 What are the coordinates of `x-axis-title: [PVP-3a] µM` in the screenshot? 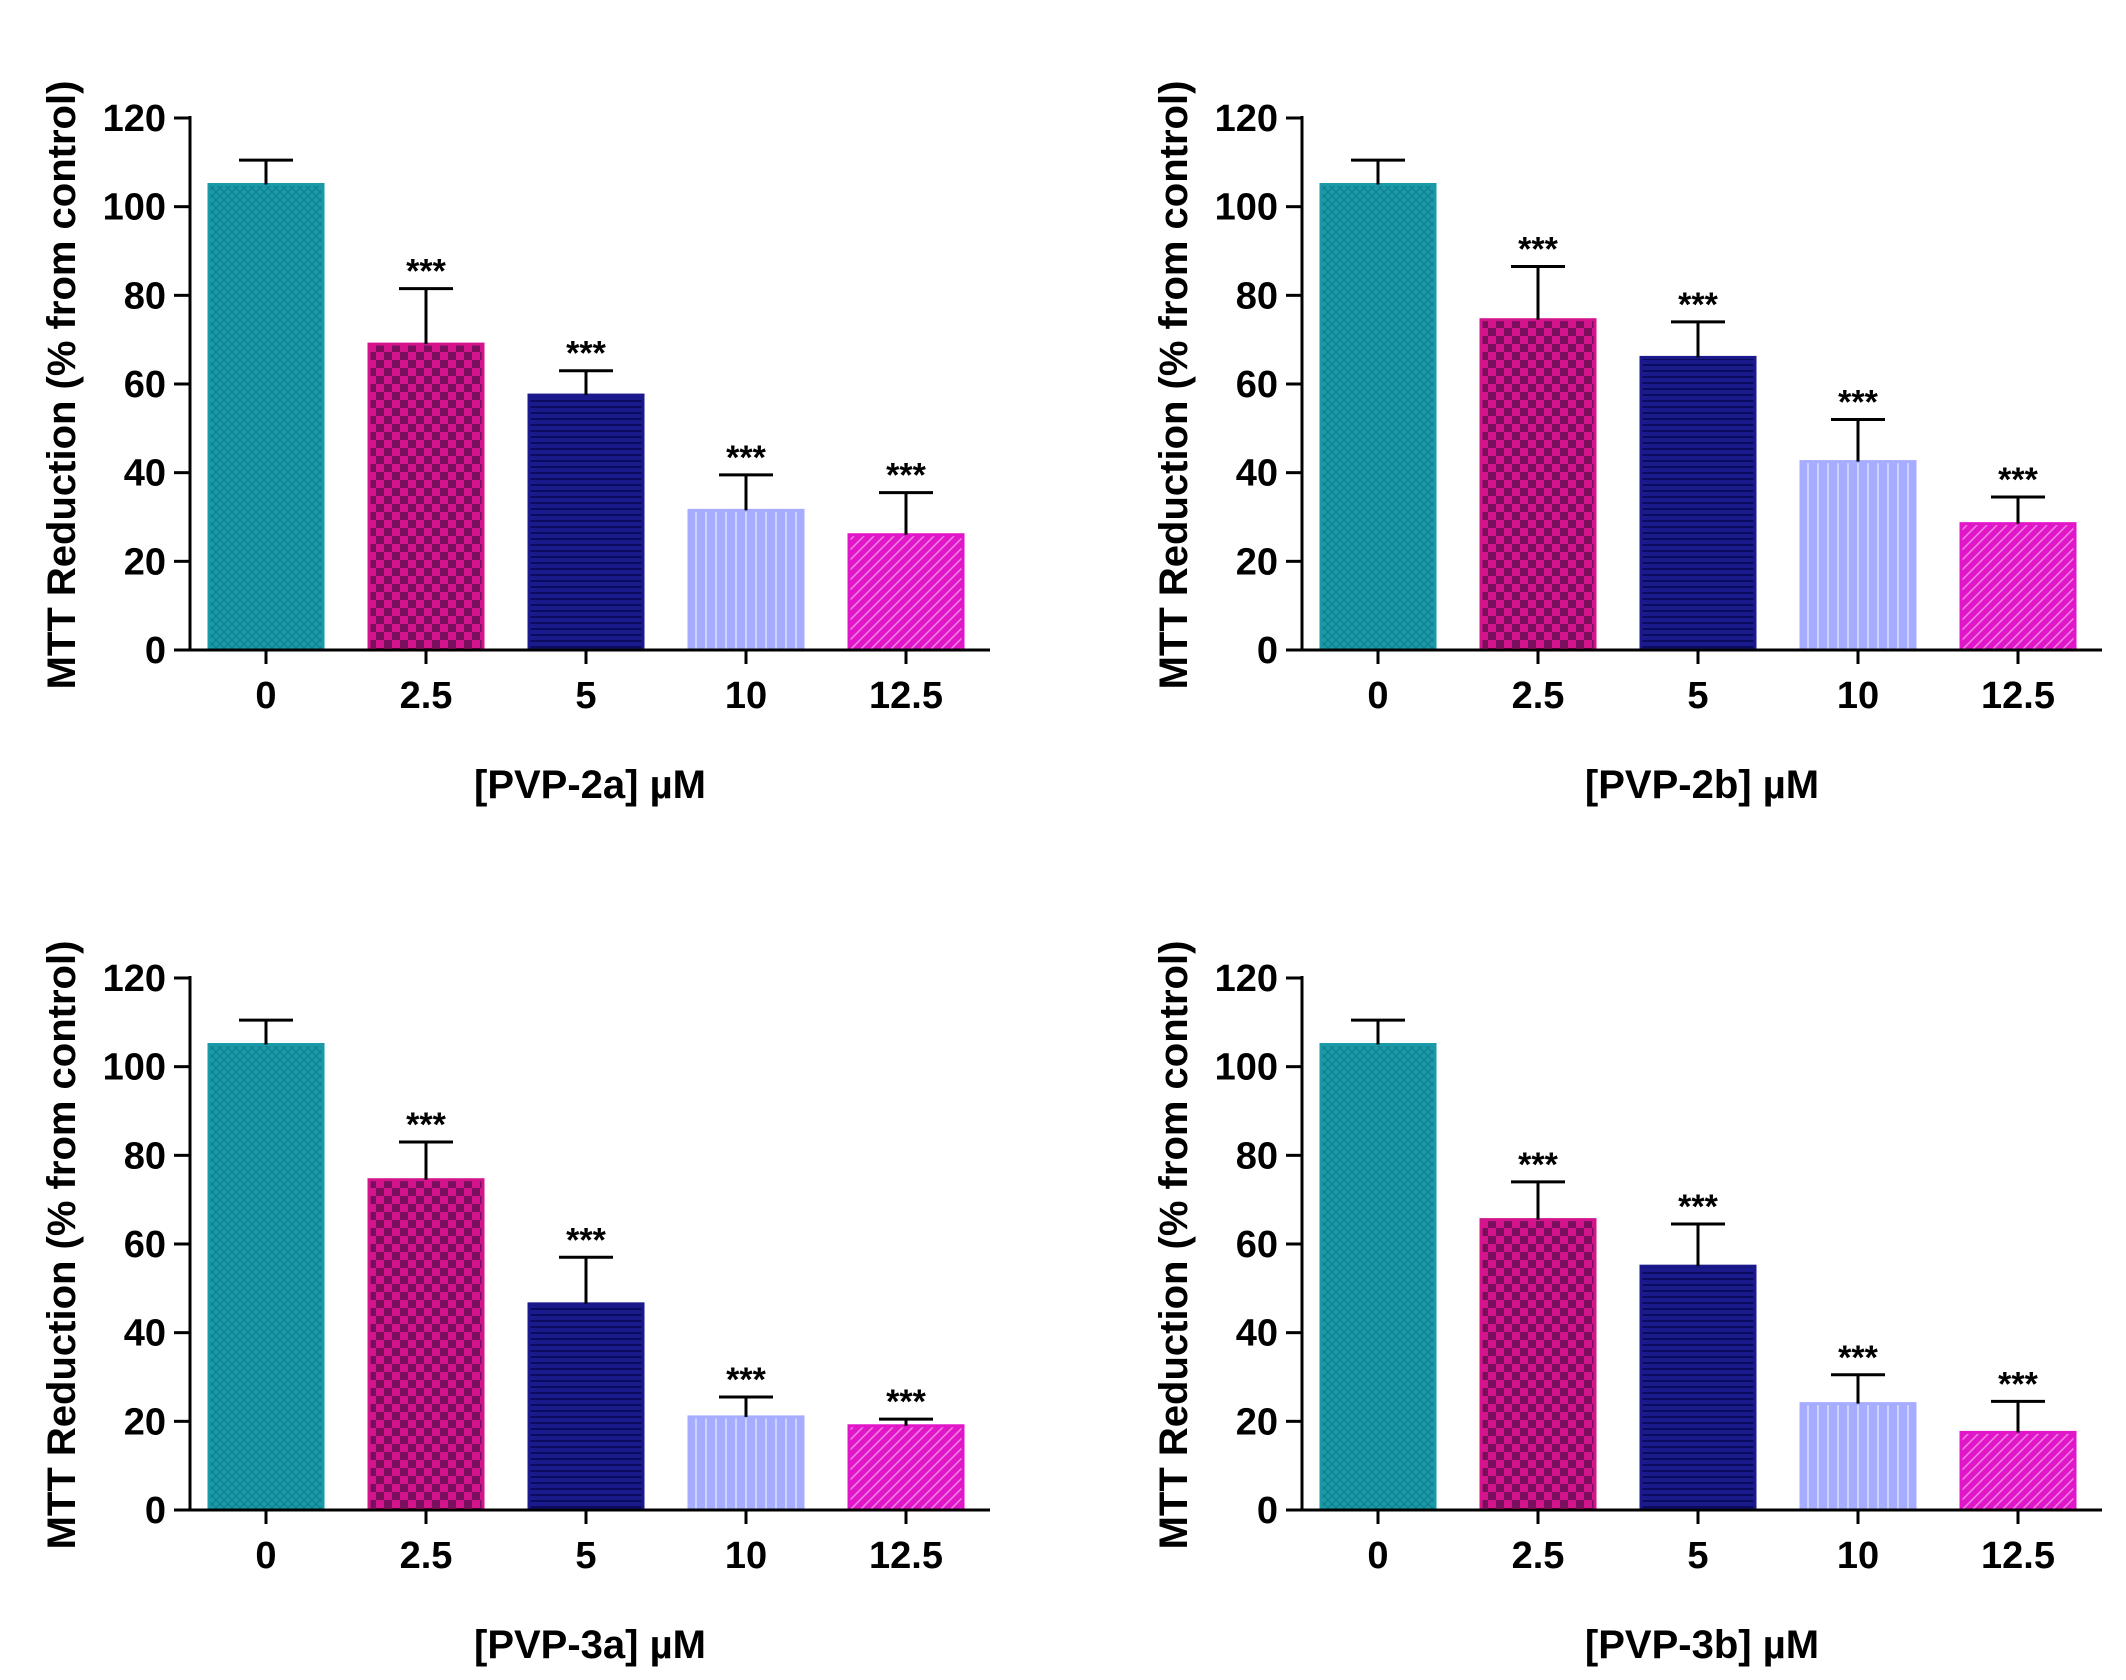 It's located at (590, 1645).